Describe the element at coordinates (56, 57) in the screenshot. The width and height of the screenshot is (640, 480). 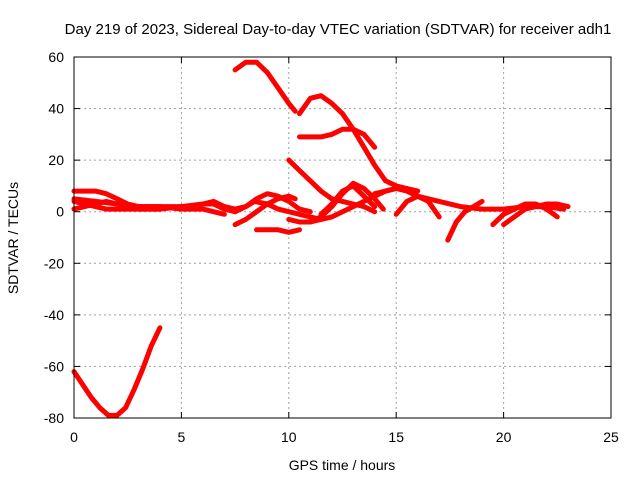
I see `y-tick-label: 60` at that location.